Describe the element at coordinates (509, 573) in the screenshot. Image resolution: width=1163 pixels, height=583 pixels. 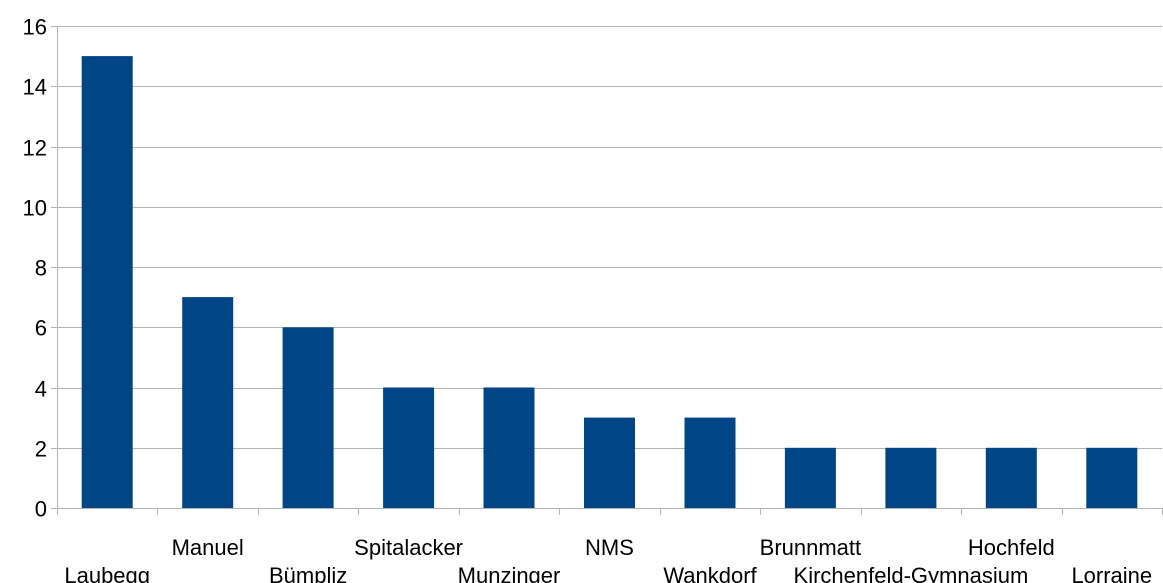
I see `x-tick-label: Munzinger` at that location.